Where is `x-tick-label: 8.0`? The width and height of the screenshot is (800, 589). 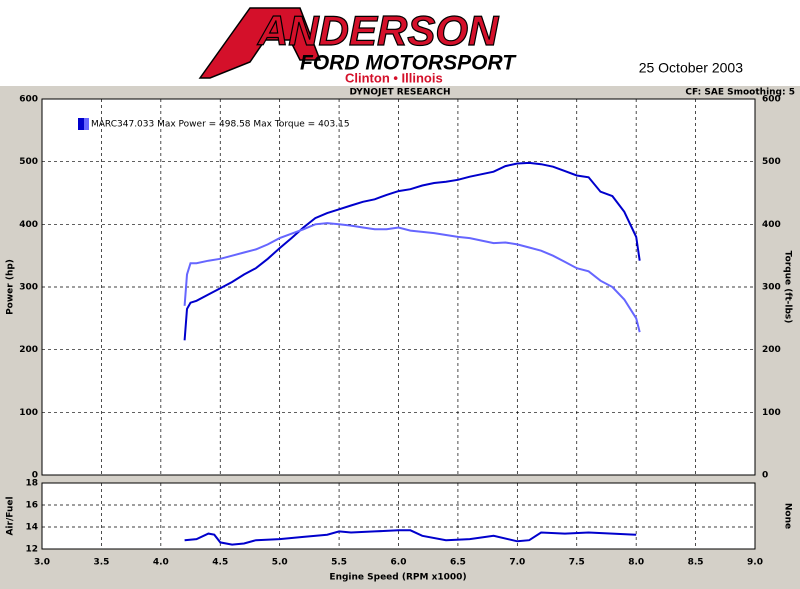 x-tick-label: 8.0 is located at coordinates (636, 563).